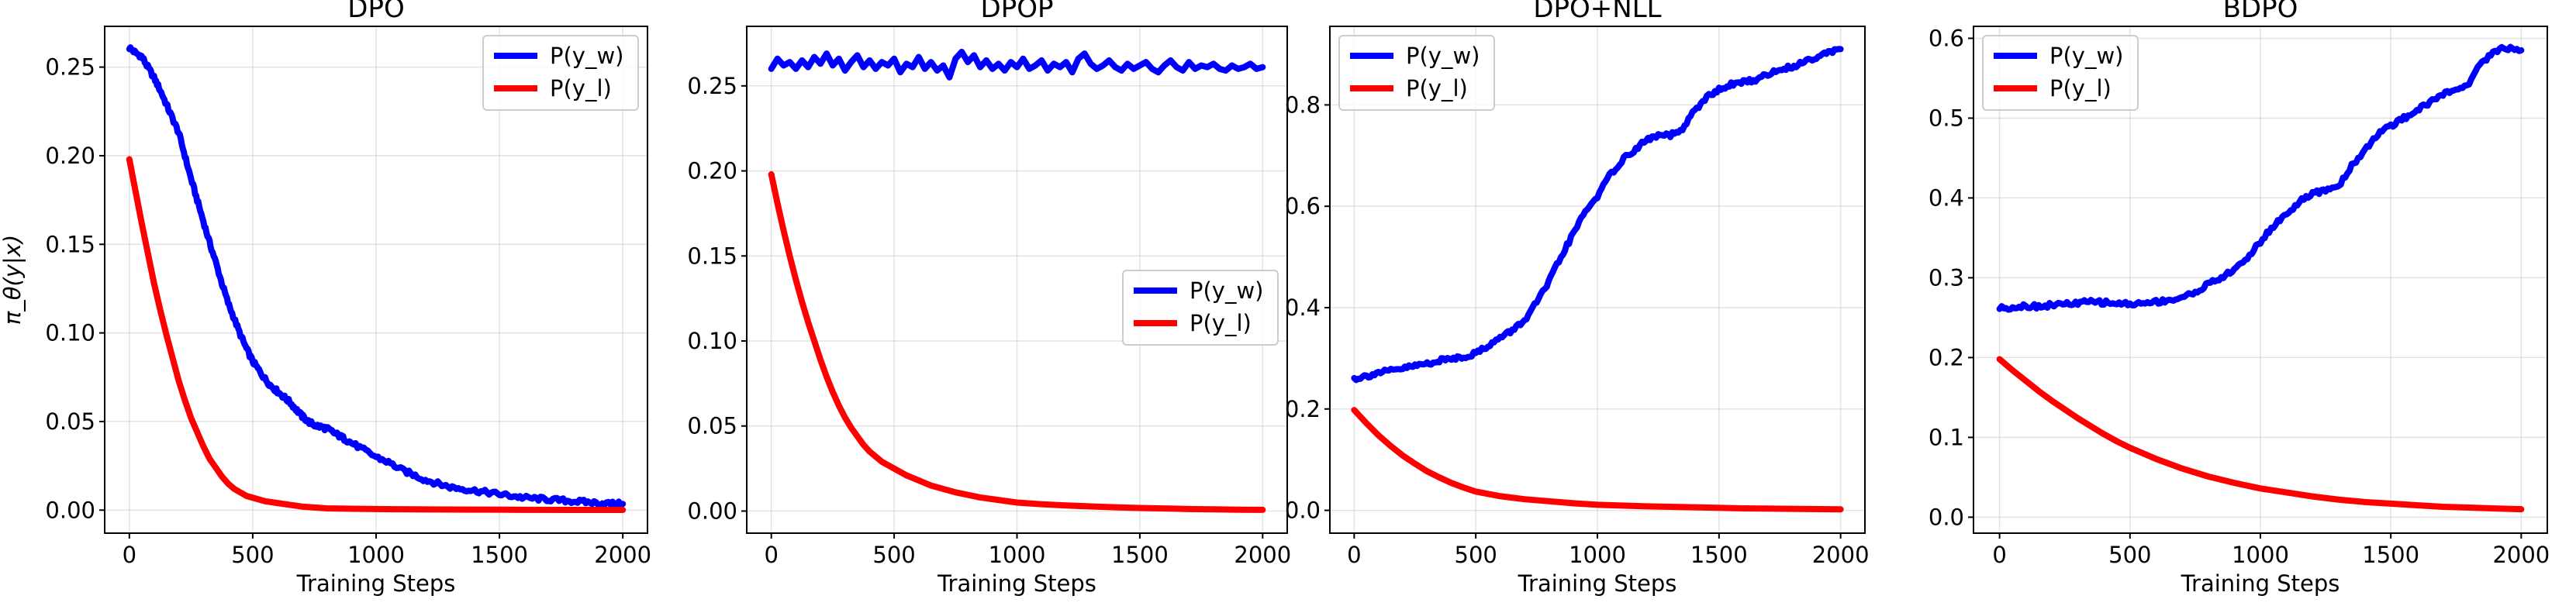  Describe the element at coordinates (1946, 437) in the screenshot. I see `y-tick-label: 0.1` at that location.